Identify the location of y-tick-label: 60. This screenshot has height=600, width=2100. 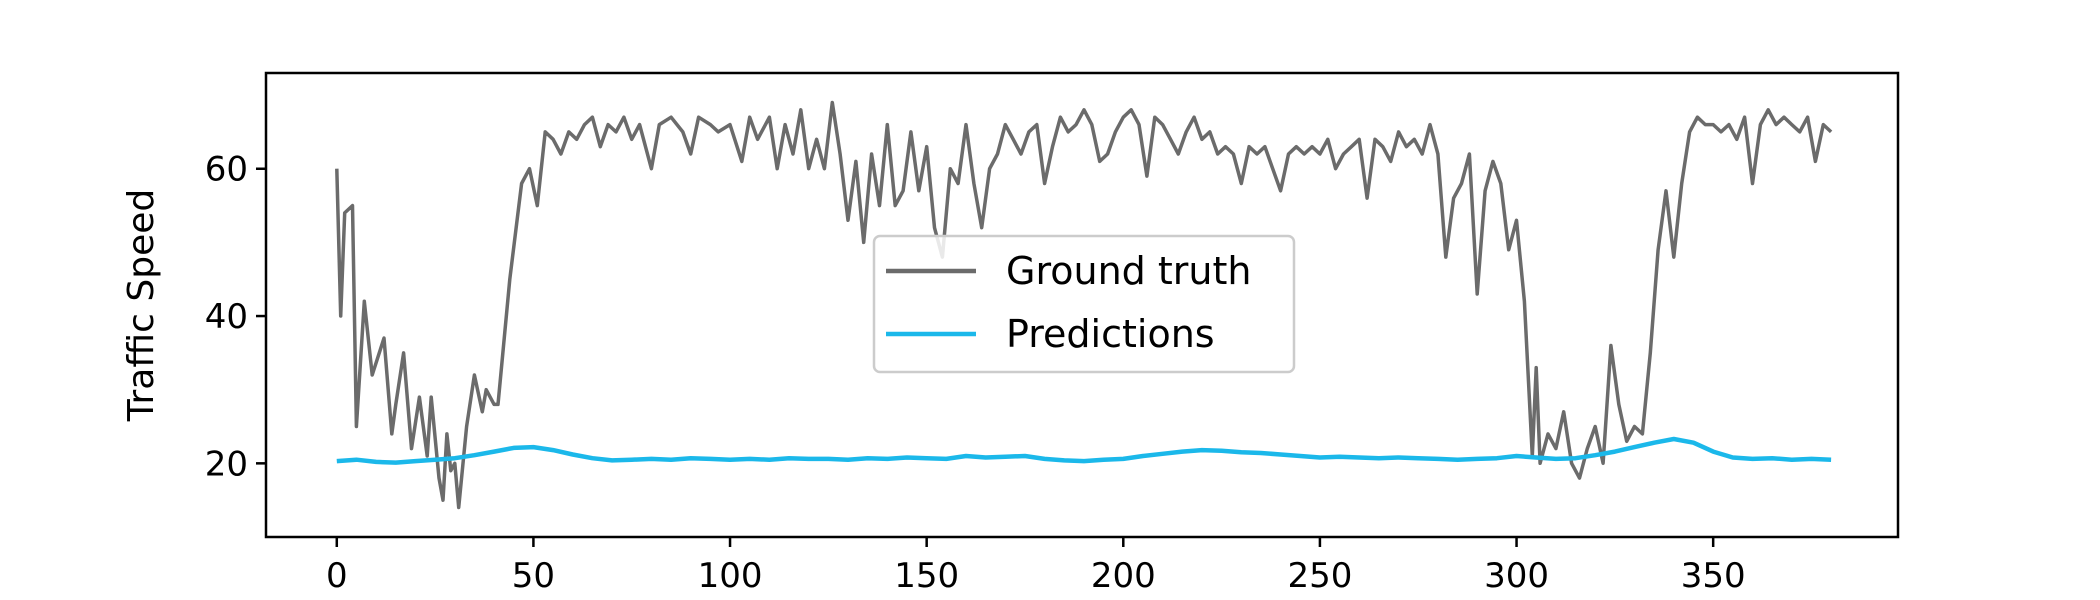
(226, 170).